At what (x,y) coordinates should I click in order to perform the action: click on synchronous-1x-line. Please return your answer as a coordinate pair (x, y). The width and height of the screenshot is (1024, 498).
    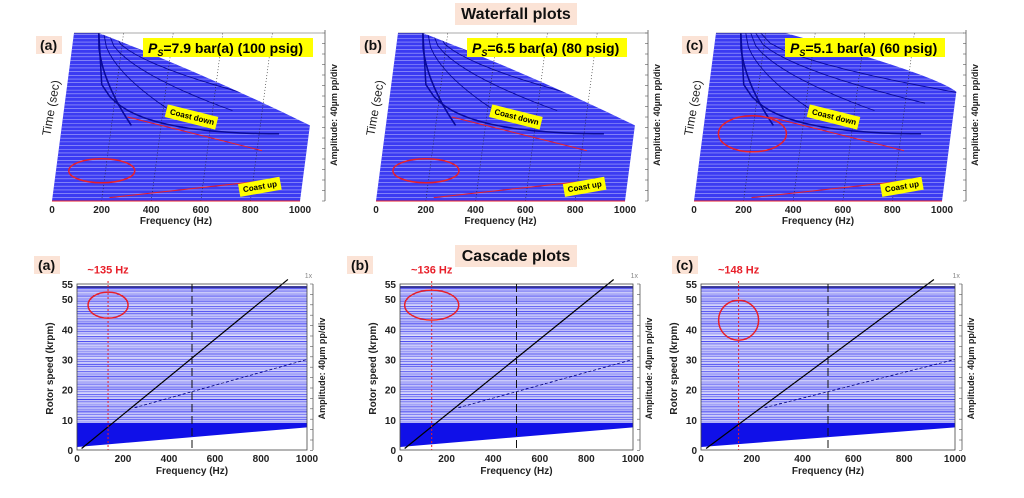
    Looking at the image, I should click on (509, 364).